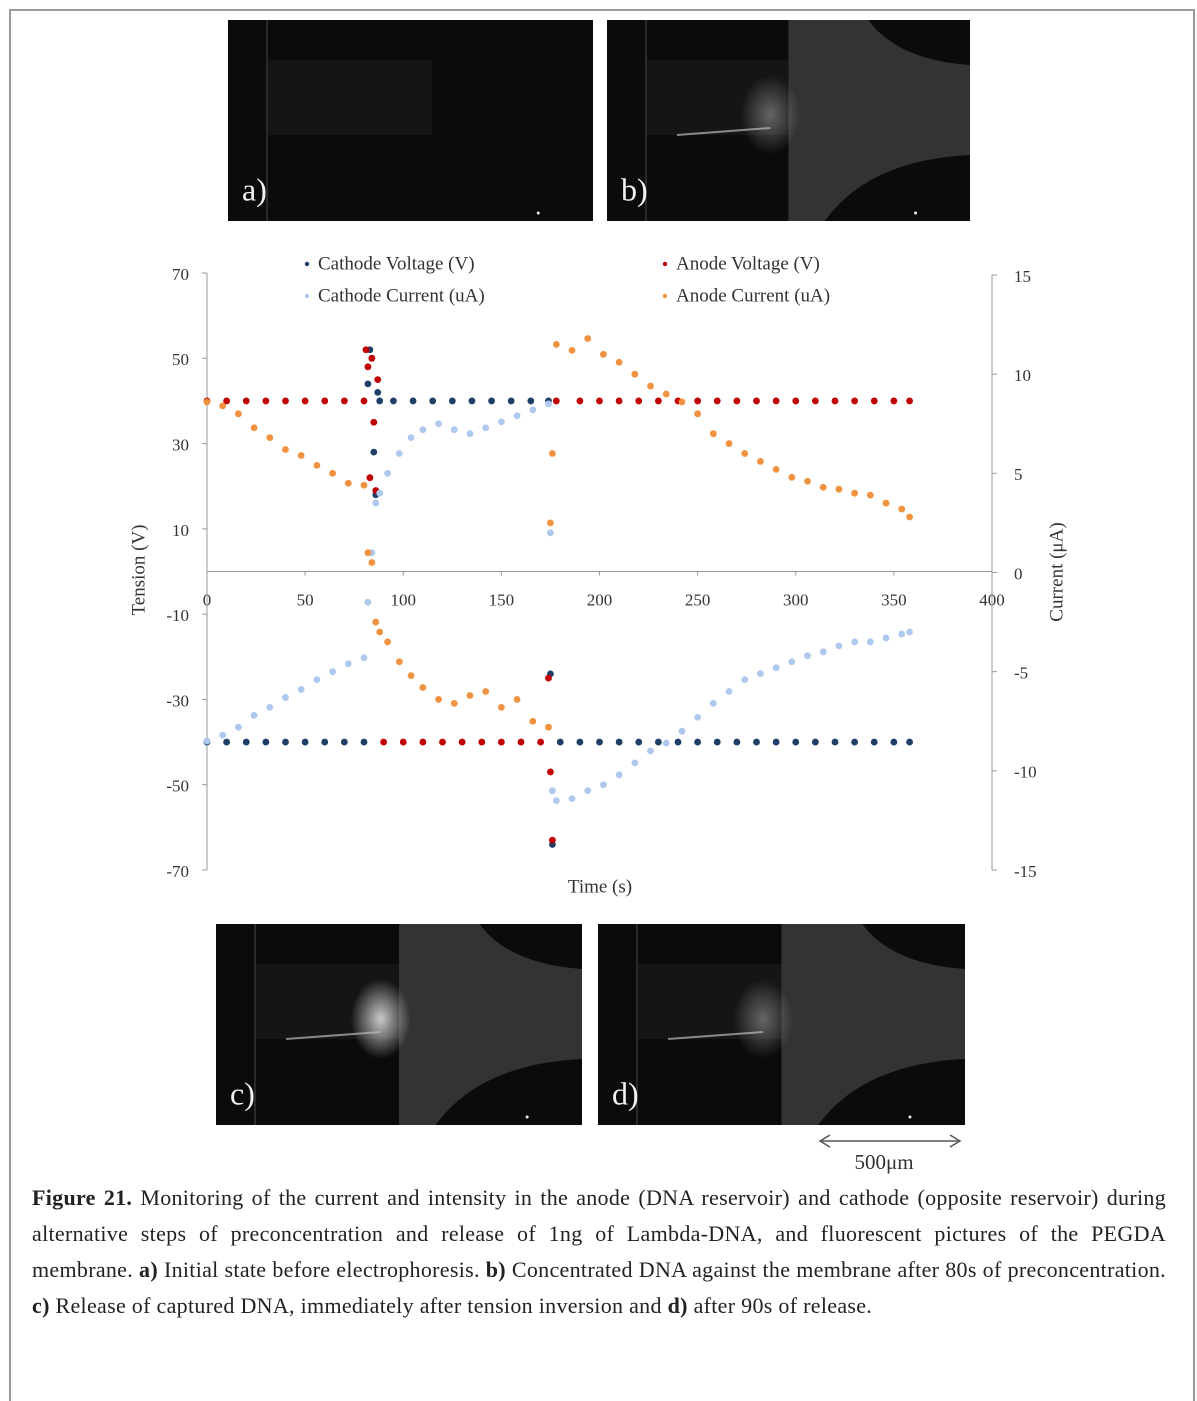  Describe the element at coordinates (698, 599) in the screenshot. I see `x-tick-label: 250` at that location.